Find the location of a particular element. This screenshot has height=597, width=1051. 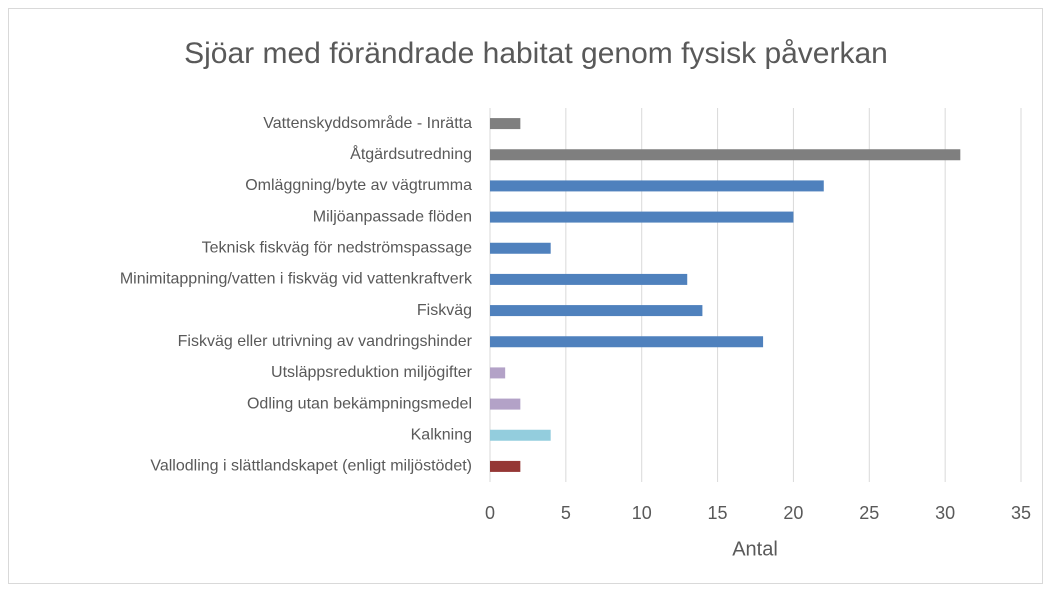

x-tick-label: 15 is located at coordinates (718, 513).